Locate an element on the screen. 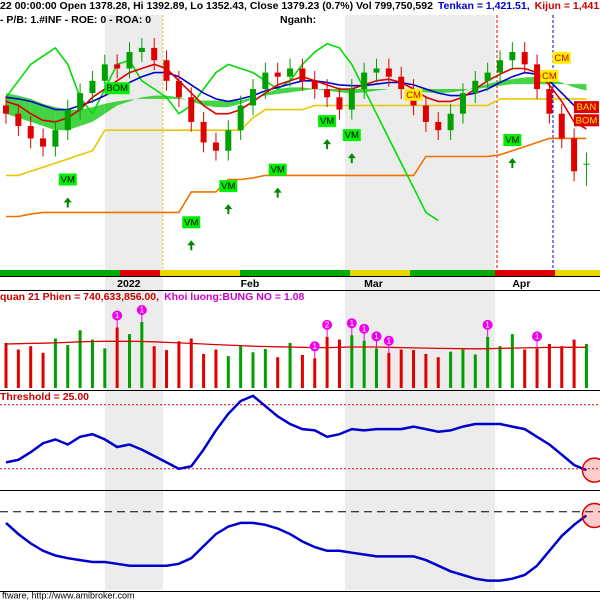 The image size is (600, 600). header-segment: Kijun = 1,441.69, is located at coordinates (567, 6).